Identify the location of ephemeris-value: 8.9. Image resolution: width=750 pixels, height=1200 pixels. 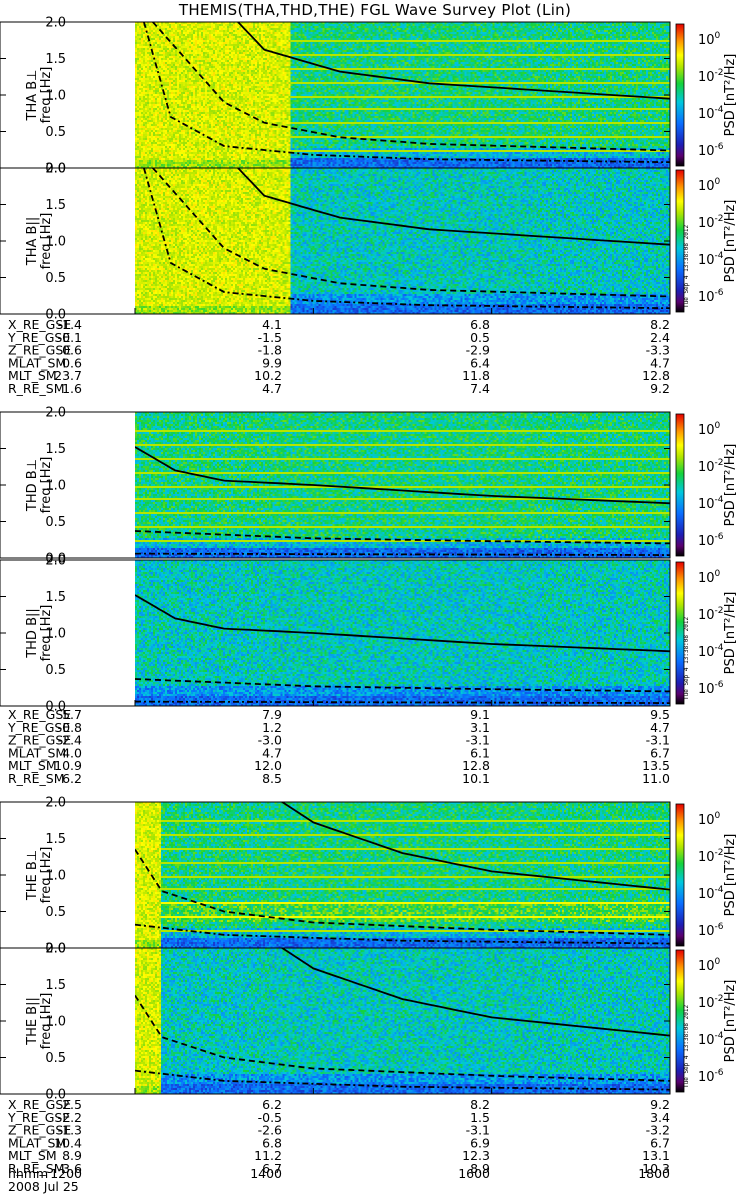
(480, 1168).